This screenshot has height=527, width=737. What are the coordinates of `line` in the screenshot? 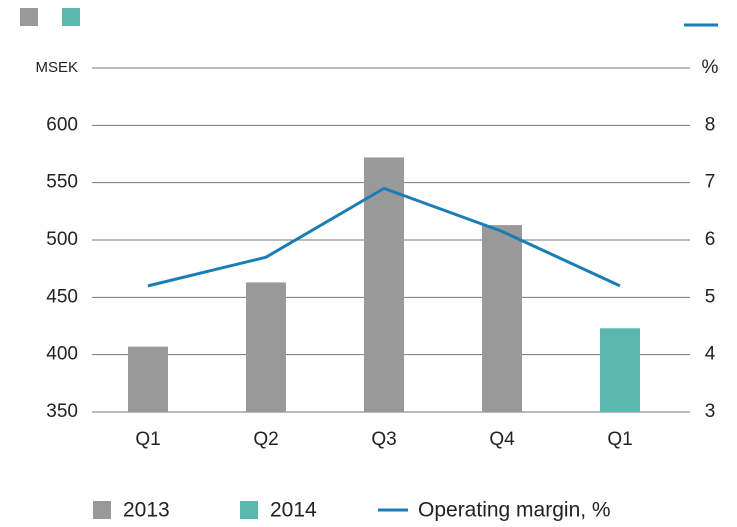 It's located at (384, 237).